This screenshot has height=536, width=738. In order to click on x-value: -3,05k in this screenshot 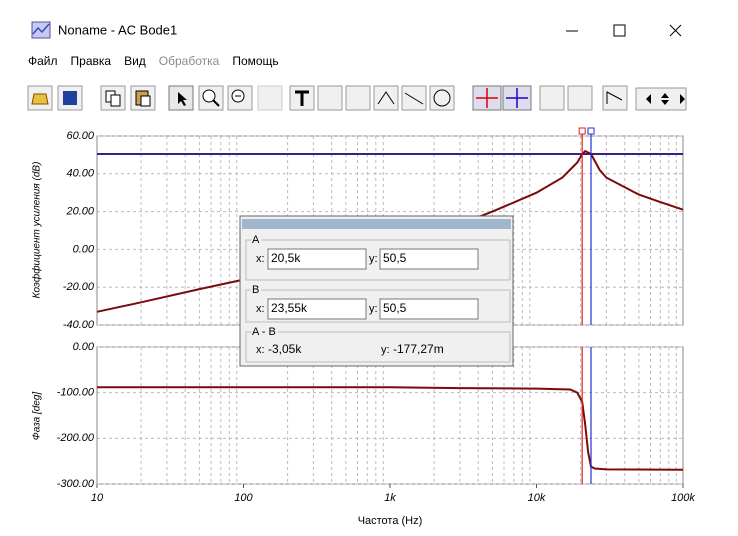, I will do `click(285, 349)`.